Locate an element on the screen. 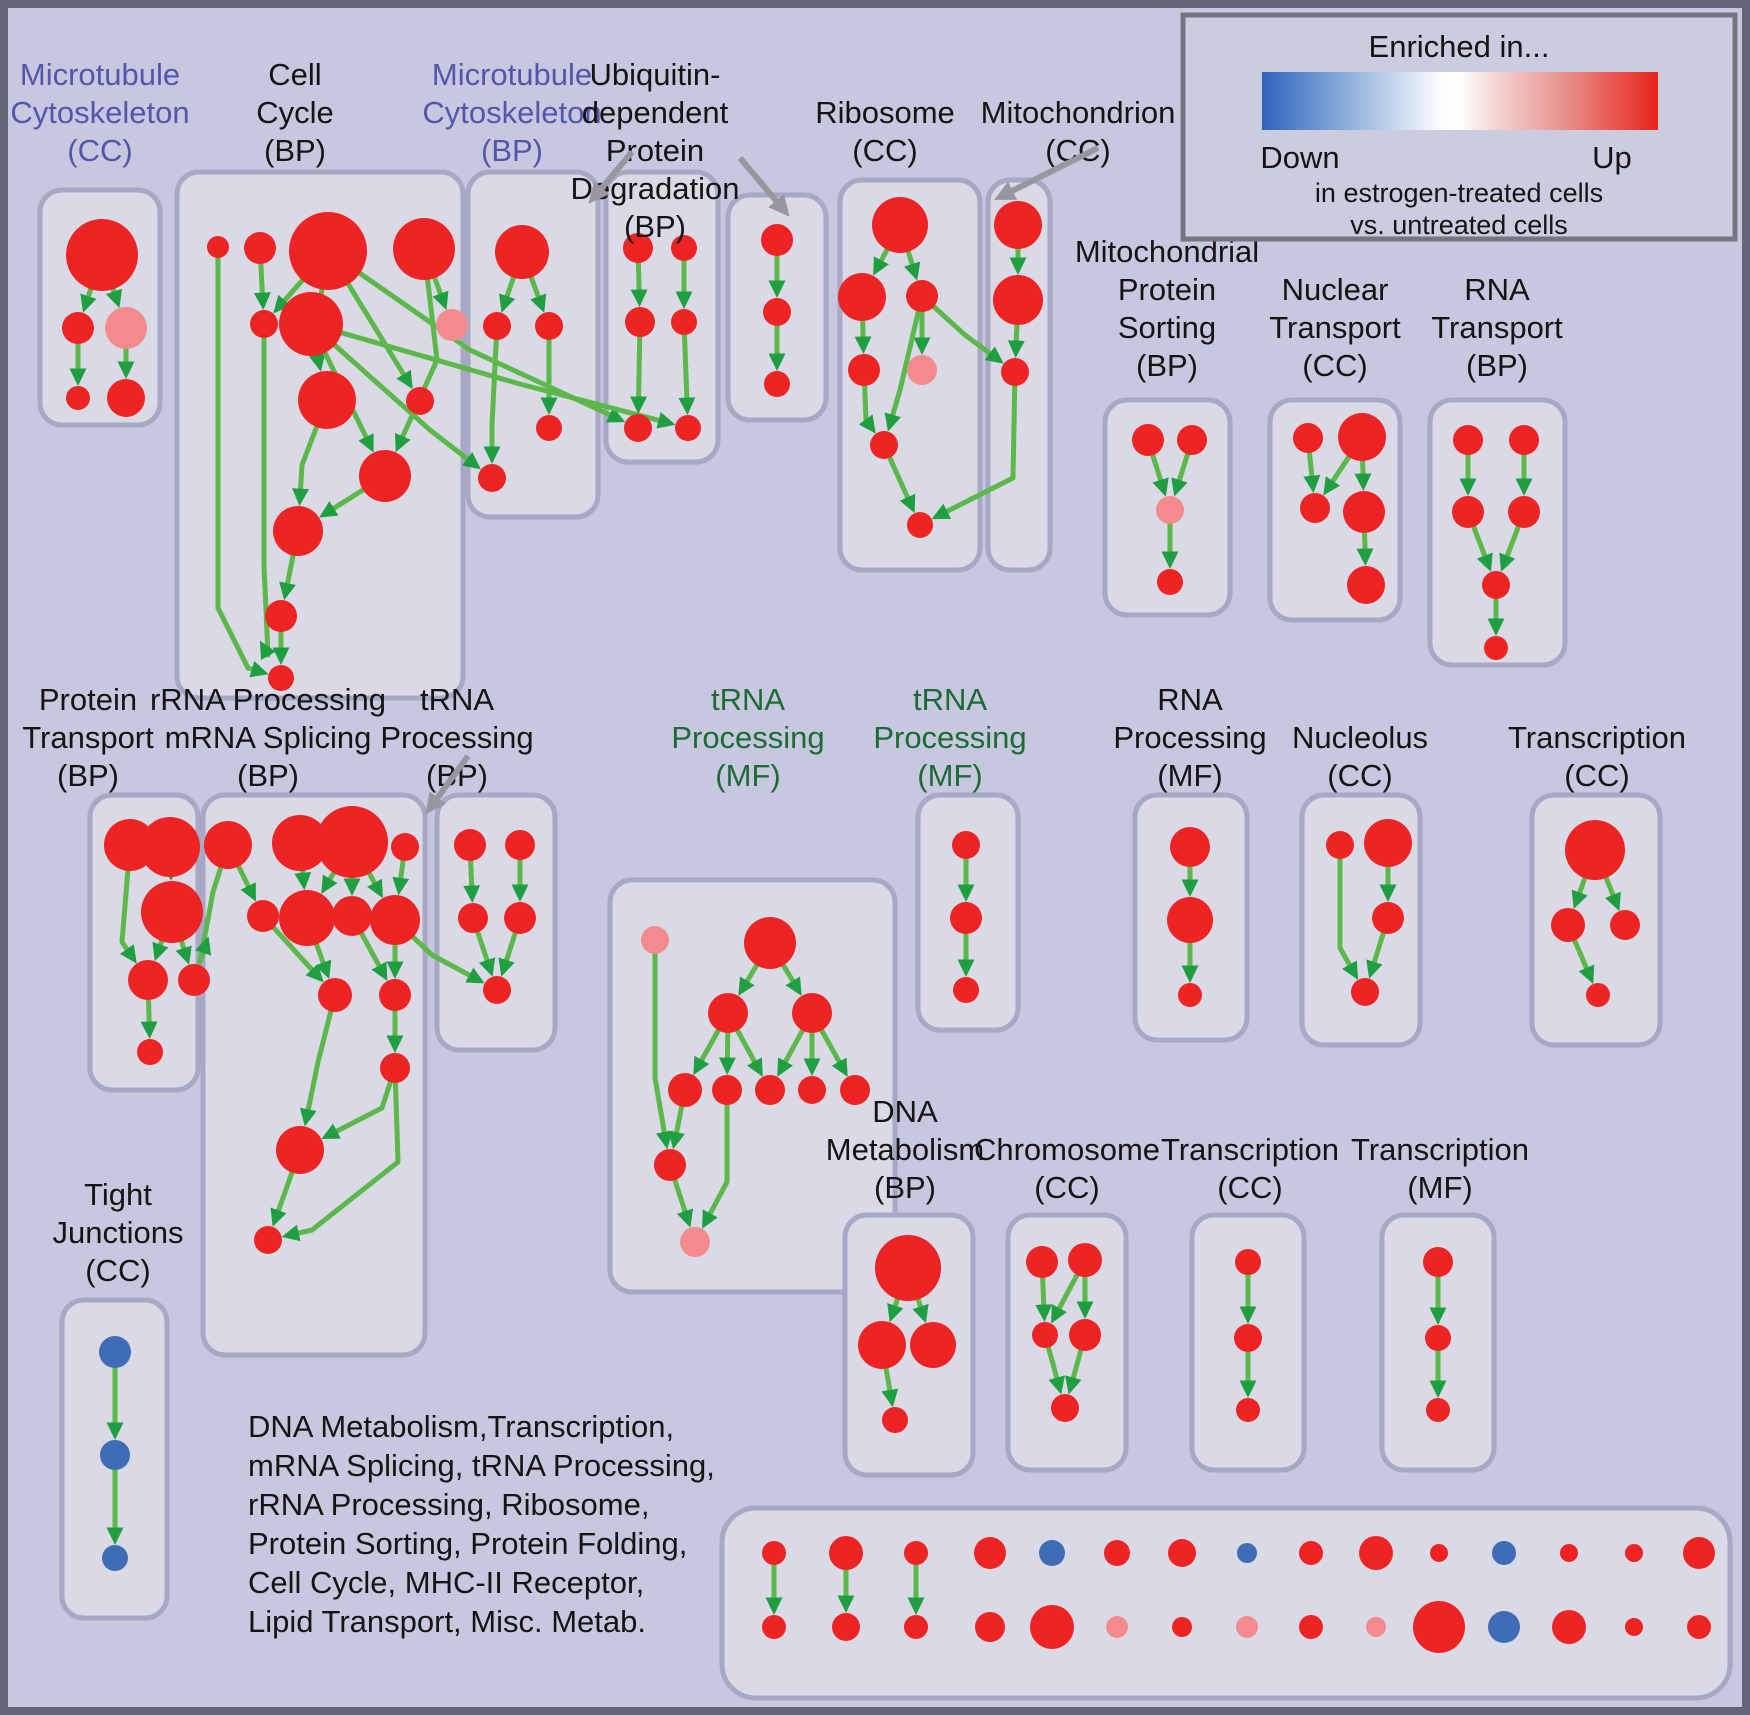 The width and height of the screenshot is (1750, 1715). cluster-label: Chromosome (CC) is located at coordinates (1067, 1168).